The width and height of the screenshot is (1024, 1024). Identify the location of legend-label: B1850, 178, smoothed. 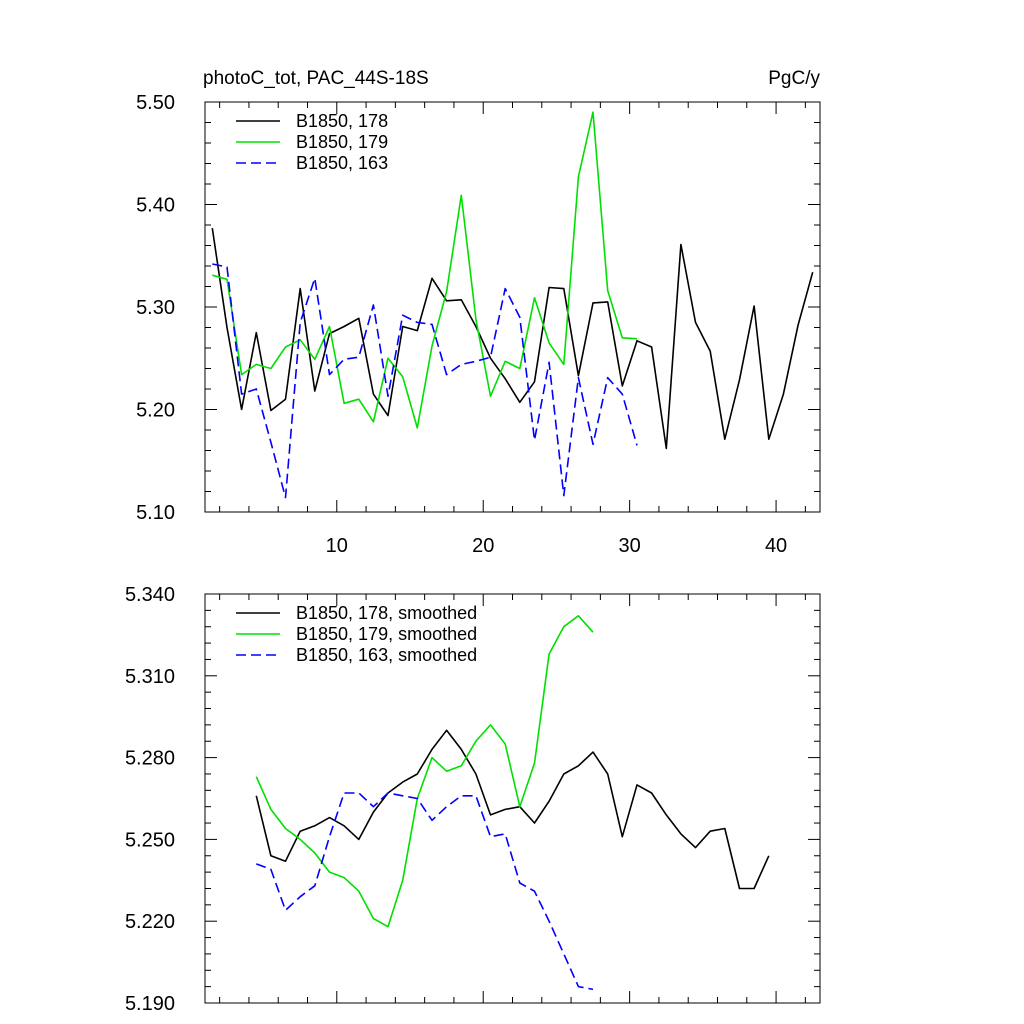
(386, 613).